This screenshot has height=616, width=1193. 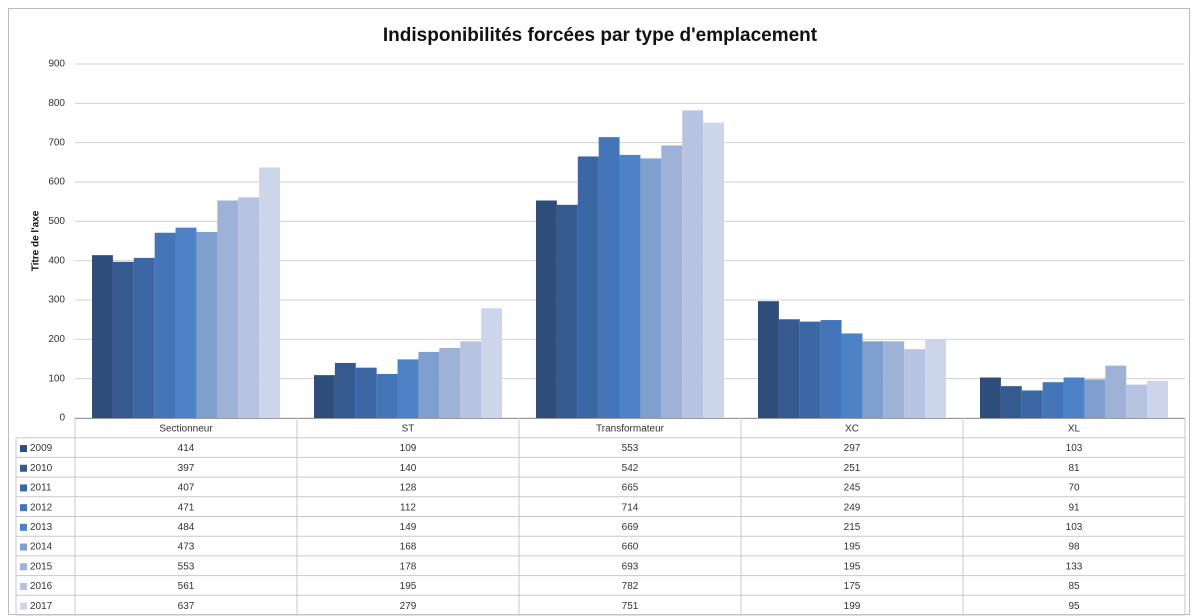 What do you see at coordinates (186, 507) in the screenshot?
I see `table-value: 471` at bounding box center [186, 507].